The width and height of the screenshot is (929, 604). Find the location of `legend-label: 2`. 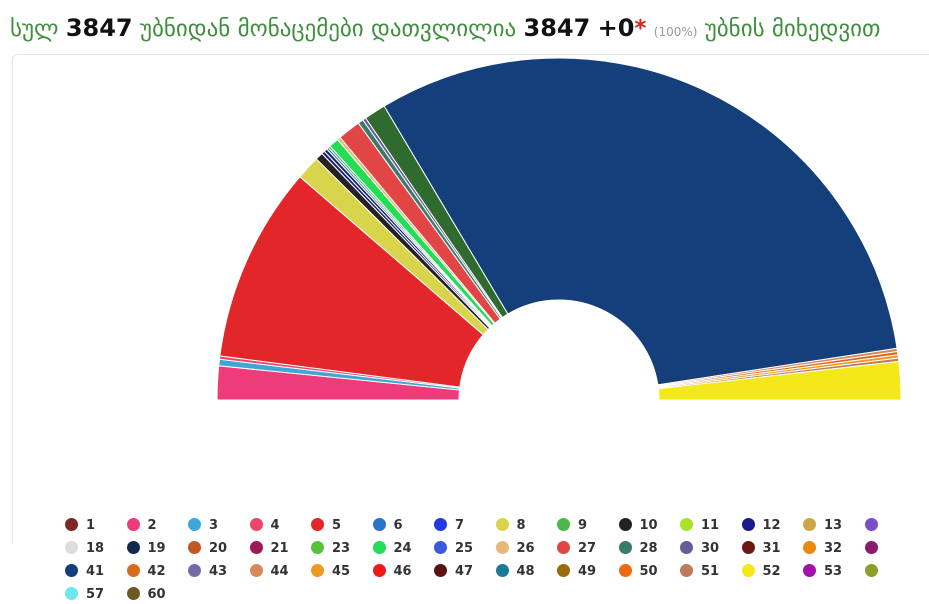

legend-label: 2 is located at coordinates (152, 525).